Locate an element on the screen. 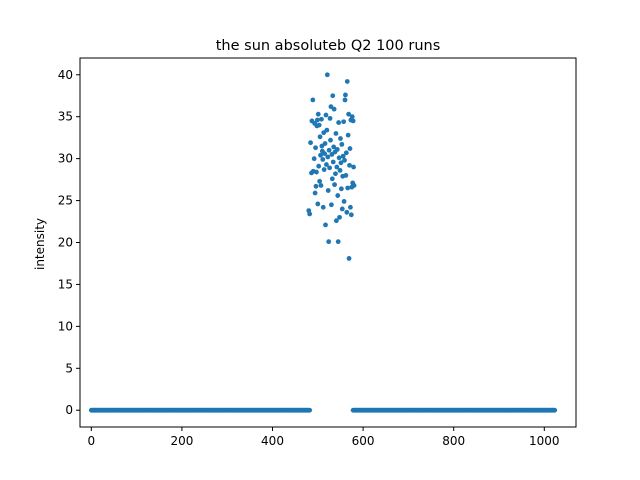 Image resolution: width=640 pixels, height=480 pixels. x-tick-label: 800 is located at coordinates (453, 441).